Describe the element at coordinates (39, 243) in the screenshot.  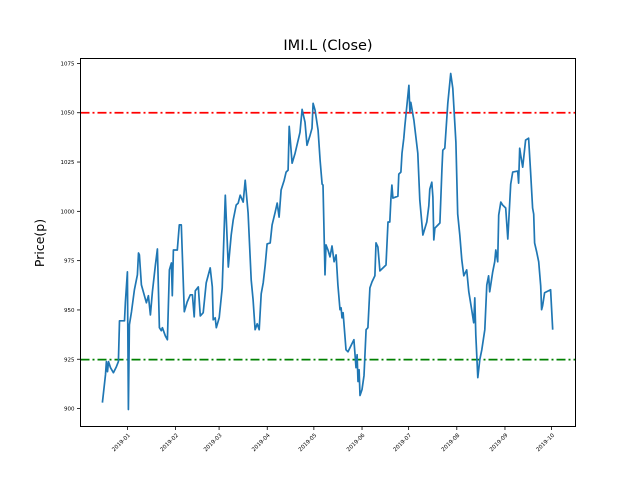
I see `y-axis-label: Price(p)` at that location.